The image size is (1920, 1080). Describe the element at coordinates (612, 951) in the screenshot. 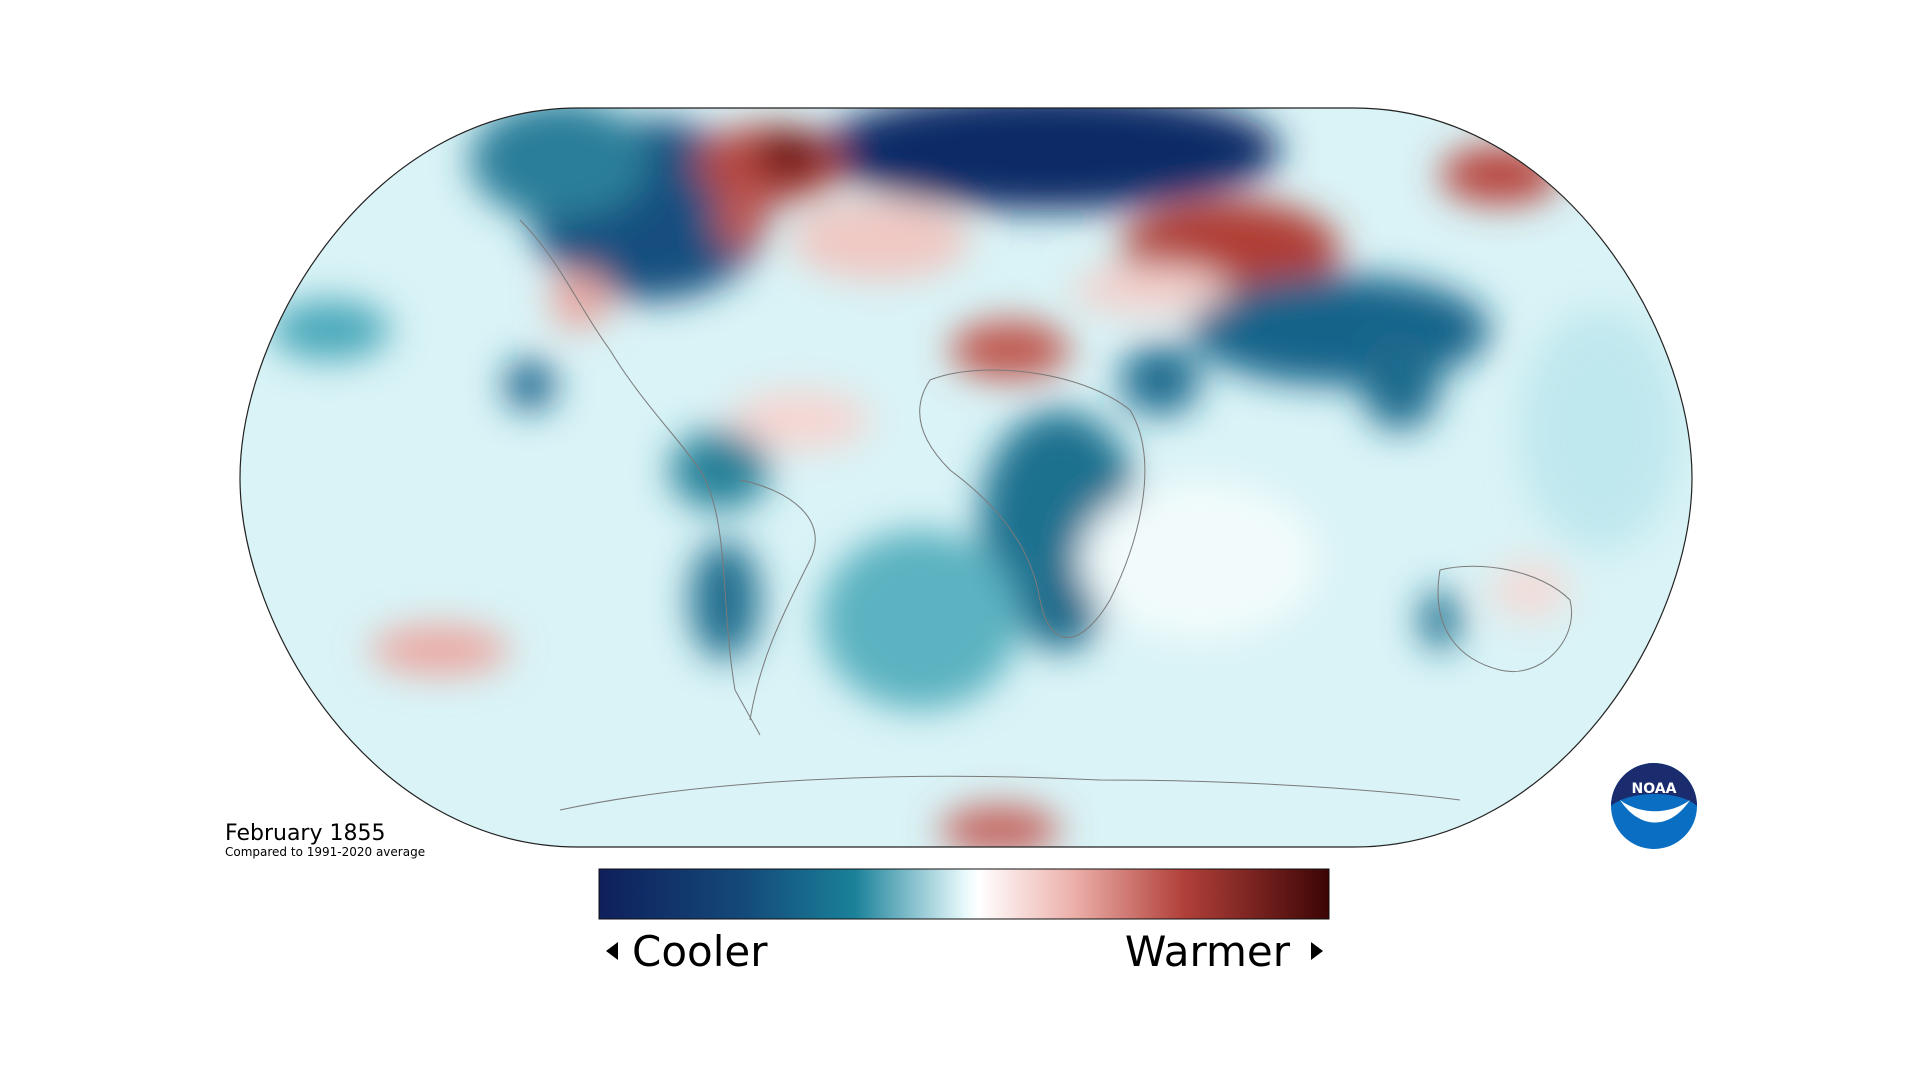

I see `left-arrow` at that location.